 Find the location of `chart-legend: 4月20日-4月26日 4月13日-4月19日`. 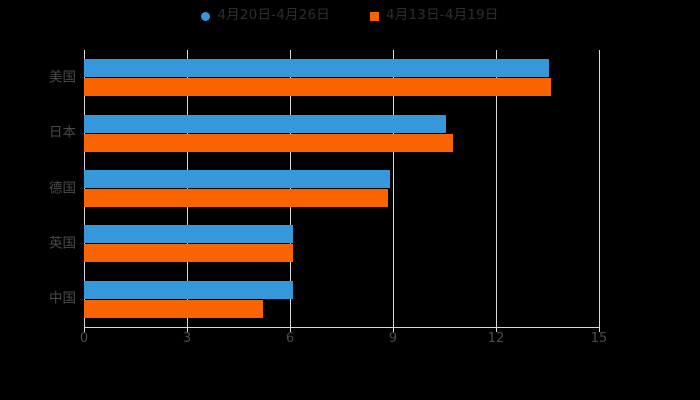

chart-legend: 4月20日-4月26日 4月13日-4月19日 is located at coordinates (350, 16).